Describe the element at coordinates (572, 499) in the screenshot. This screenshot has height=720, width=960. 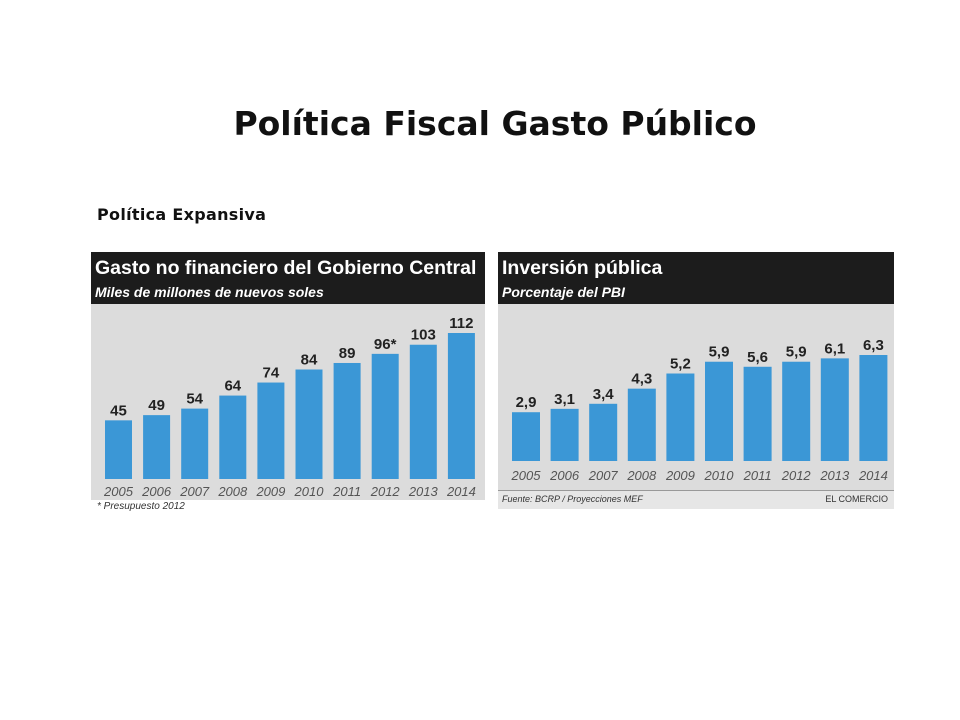
I see `chart-source: Fuente: BCRP / Proyecciones MEF` at that location.